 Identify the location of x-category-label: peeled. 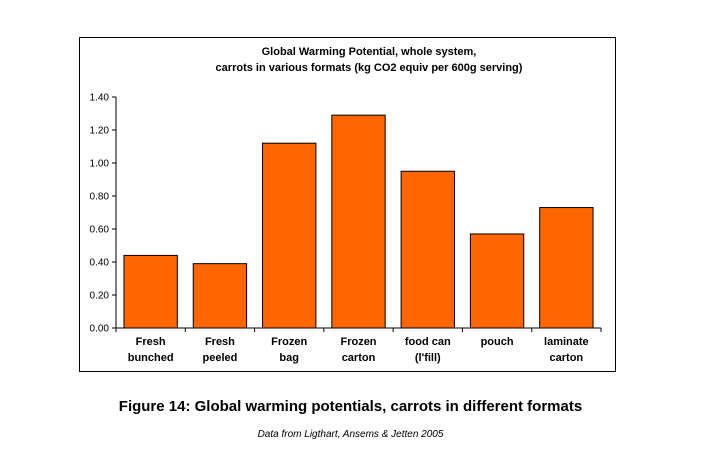
(219, 358).